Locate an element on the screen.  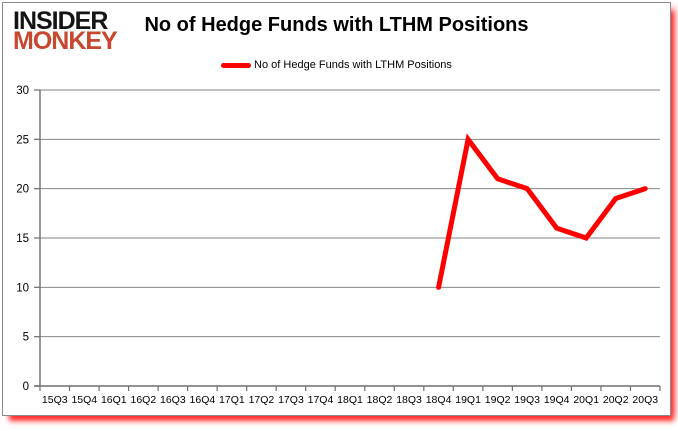
x-tick-label: 18Q3 is located at coordinates (409, 400).